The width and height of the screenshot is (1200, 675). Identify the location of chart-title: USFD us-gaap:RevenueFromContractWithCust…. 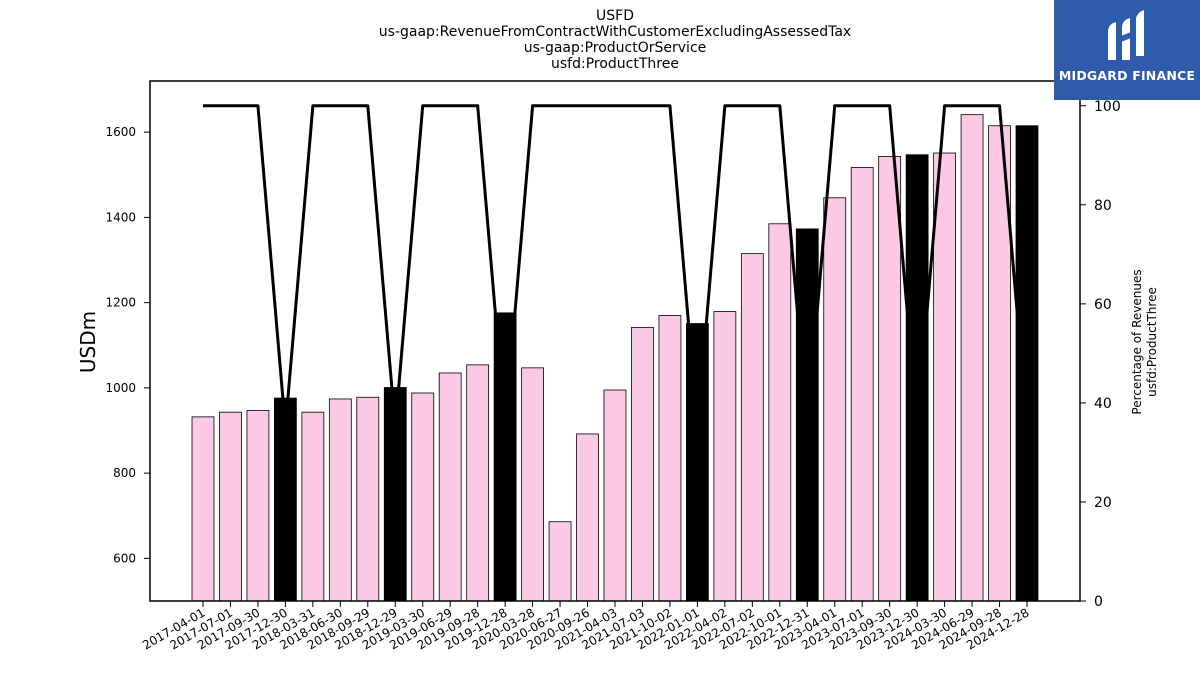
(615, 40).